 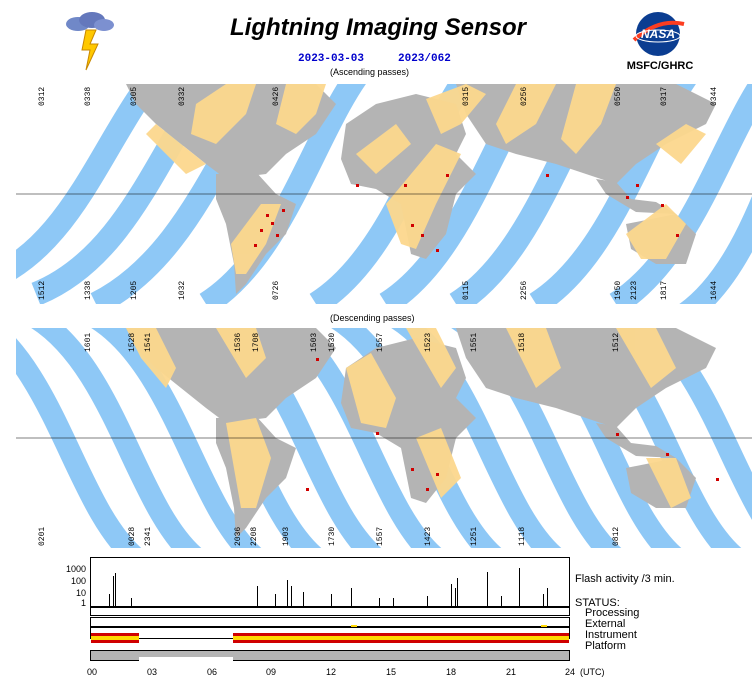 I want to click on ascending-caption: (Ascending passes), so click(x=370, y=72).